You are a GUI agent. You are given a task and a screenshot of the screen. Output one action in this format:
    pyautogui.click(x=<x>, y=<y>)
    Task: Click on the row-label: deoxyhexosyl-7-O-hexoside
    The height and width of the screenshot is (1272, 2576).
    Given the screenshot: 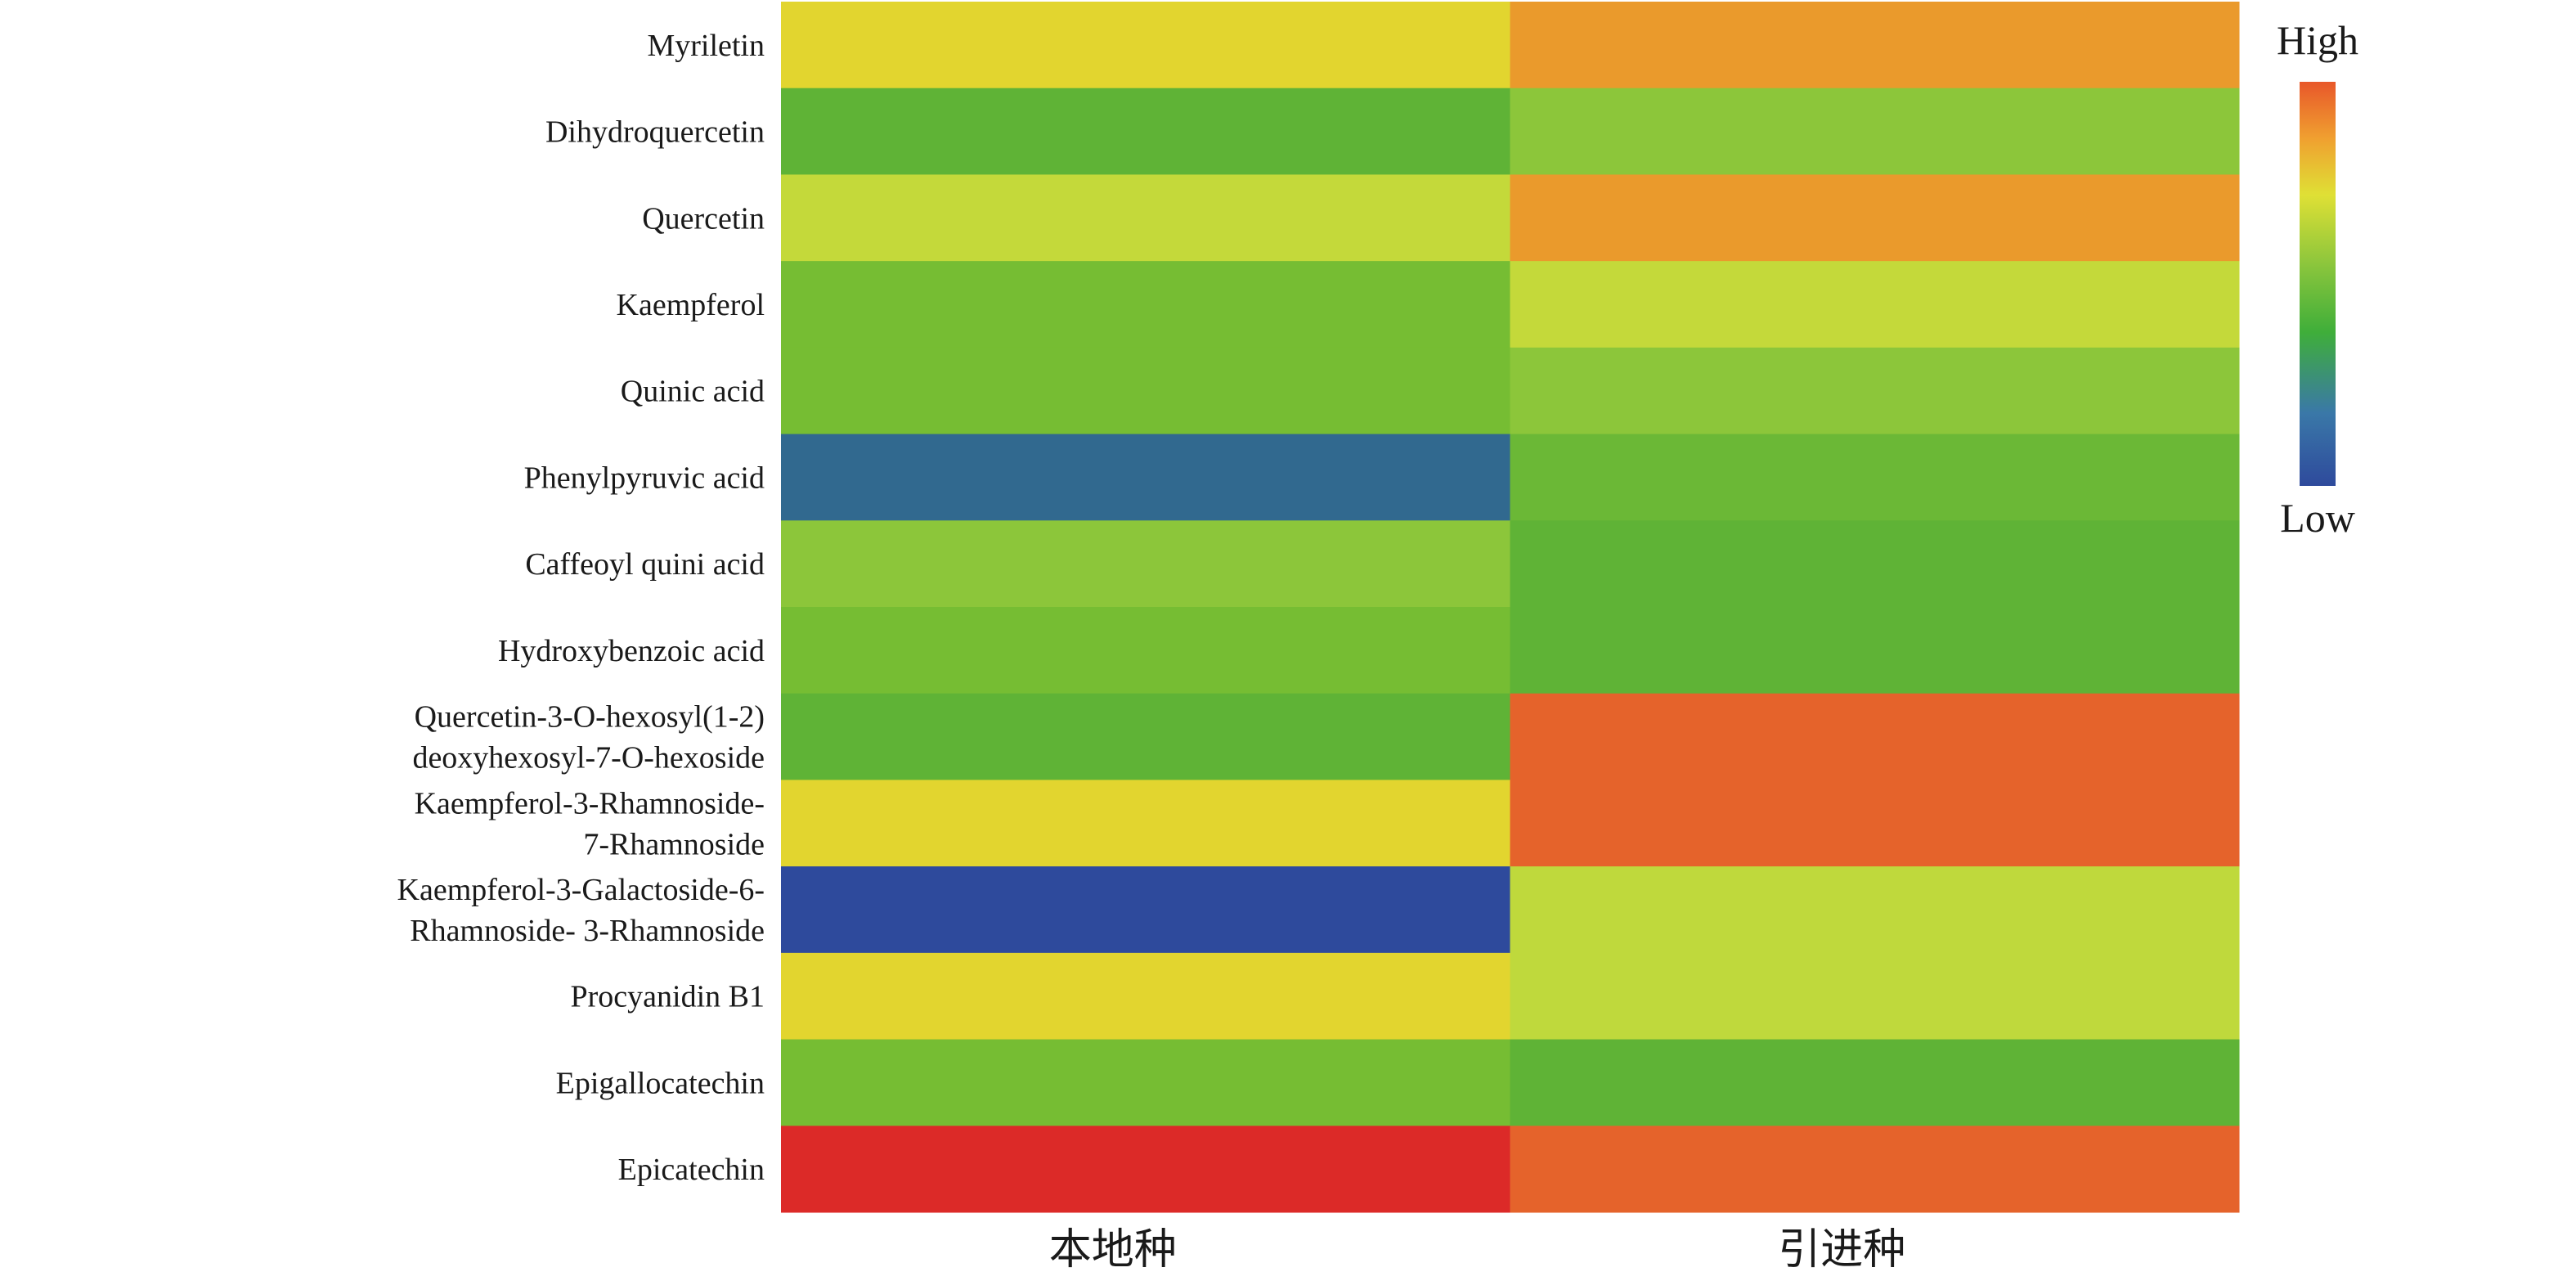 What is the action you would take?
    pyautogui.click(x=588, y=758)
    